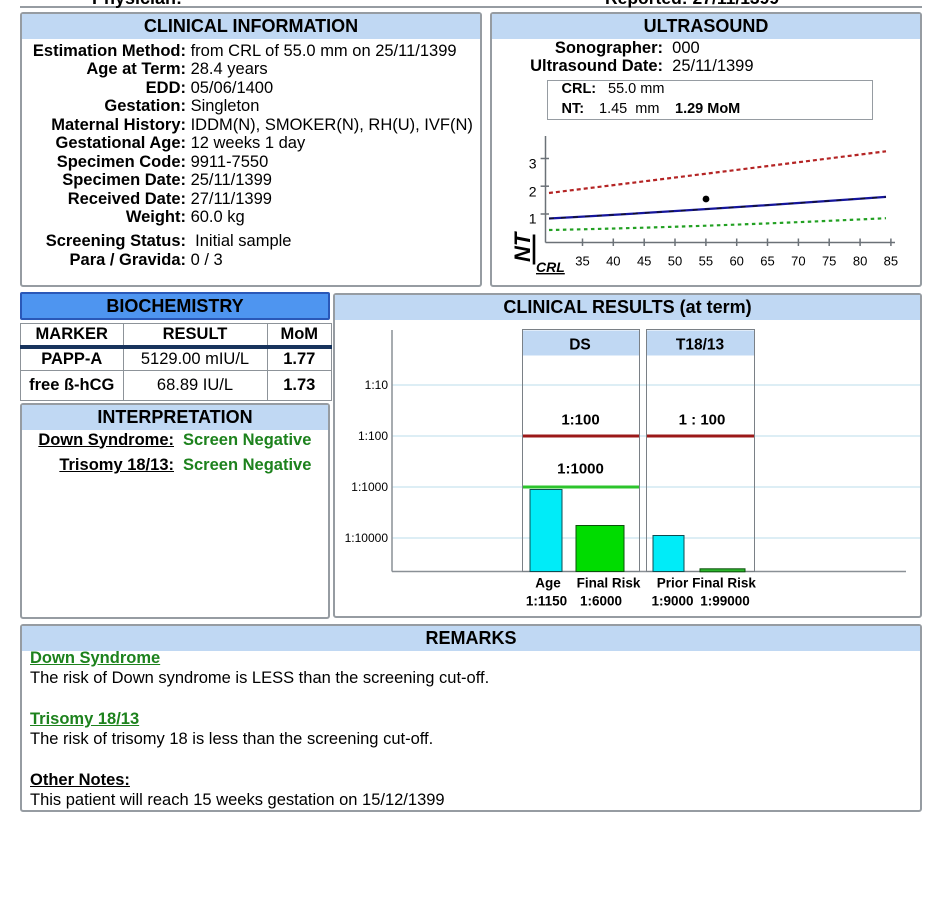  I want to click on svg-text: 50, so click(675, 261).